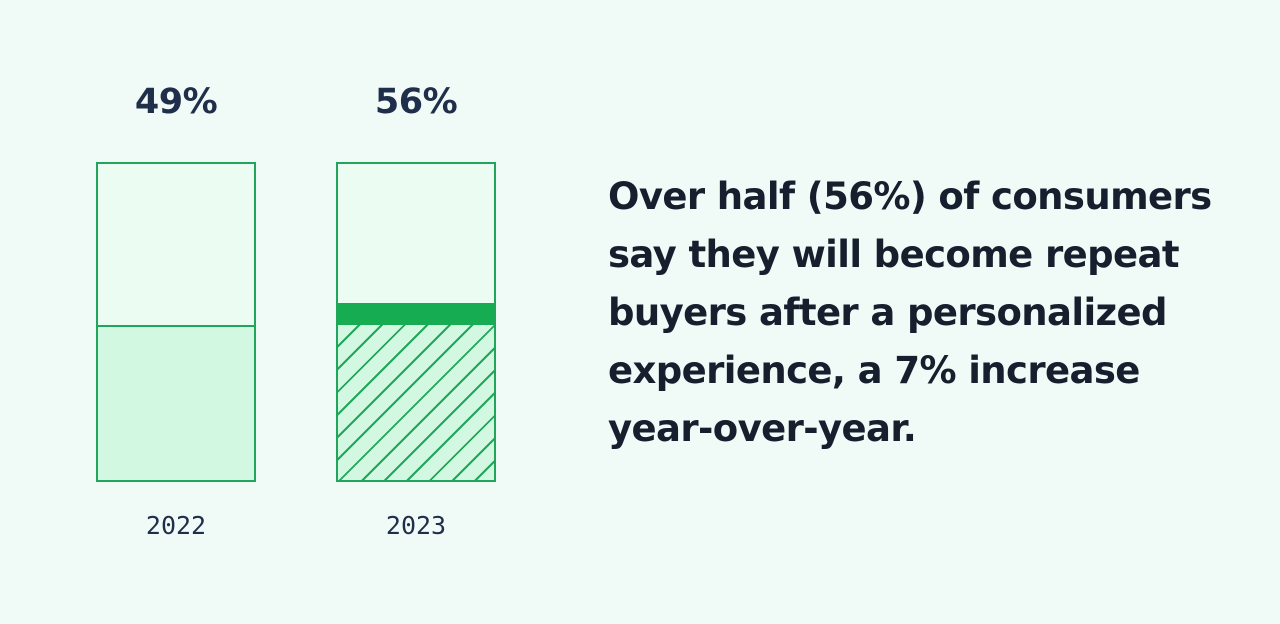  I want to click on value-label-2023: 56%, so click(416, 102).